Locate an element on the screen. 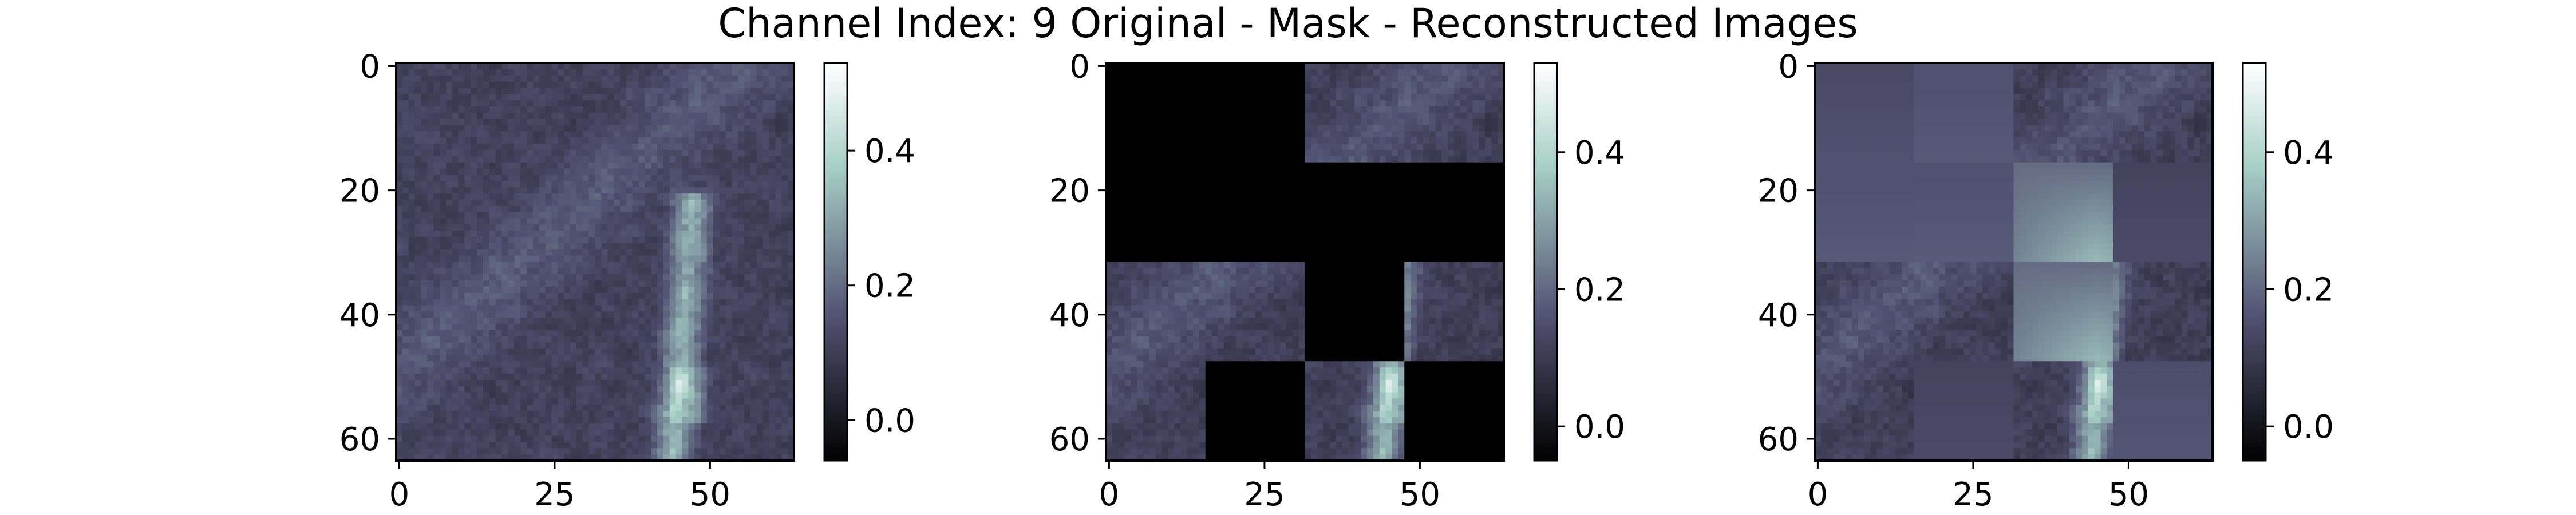  plot-frame-original is located at coordinates (595, 262).